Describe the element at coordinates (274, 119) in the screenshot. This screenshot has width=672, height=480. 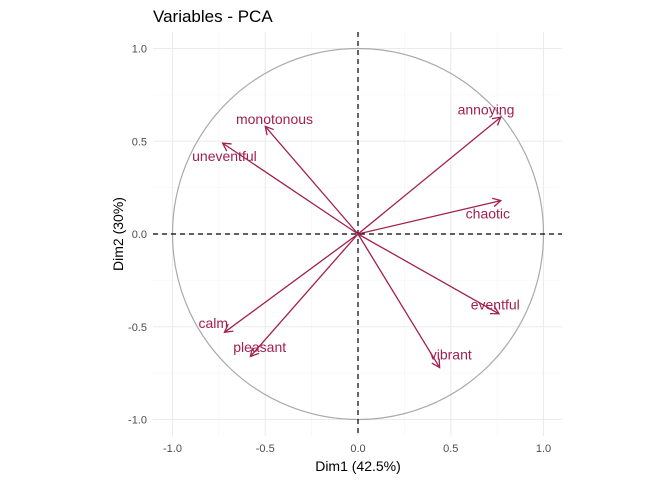
I see `label-monotonous: monotonous` at that location.